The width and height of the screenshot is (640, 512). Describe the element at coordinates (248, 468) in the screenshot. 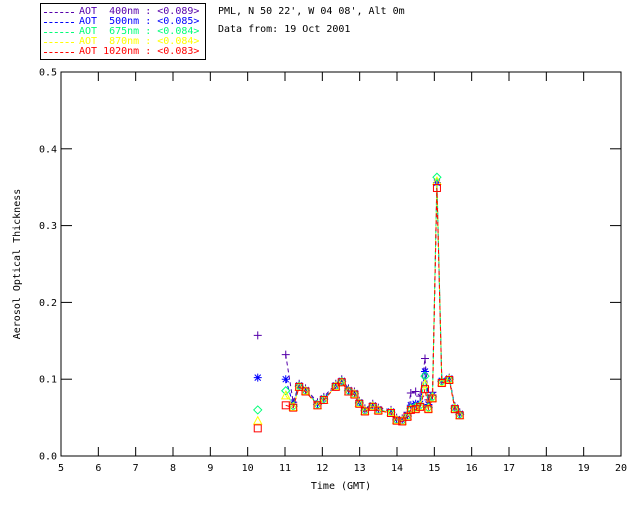

I see `x-tick-label: 10` at that location.